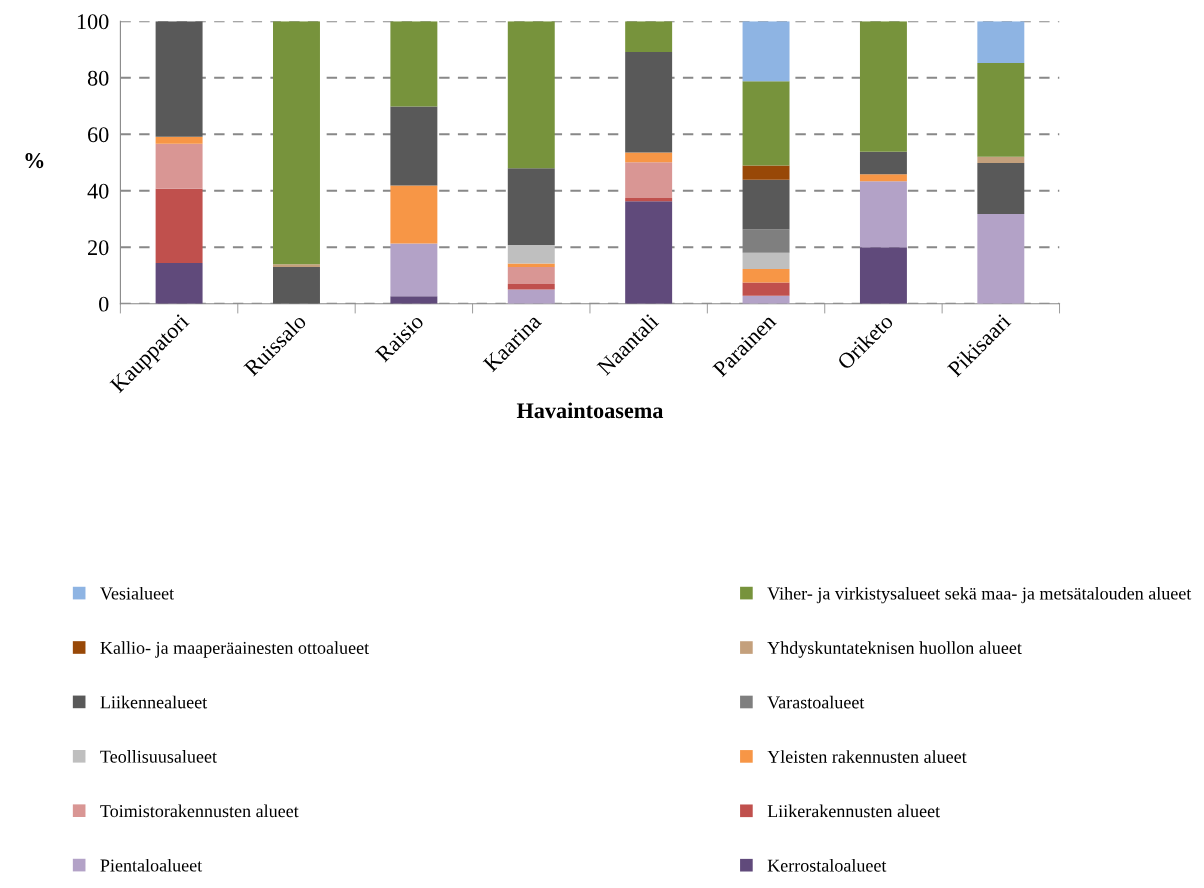 This screenshot has width=1204, height=888. Describe the element at coordinates (137, 593) in the screenshot. I see `legend-label: Vesialueet` at that location.